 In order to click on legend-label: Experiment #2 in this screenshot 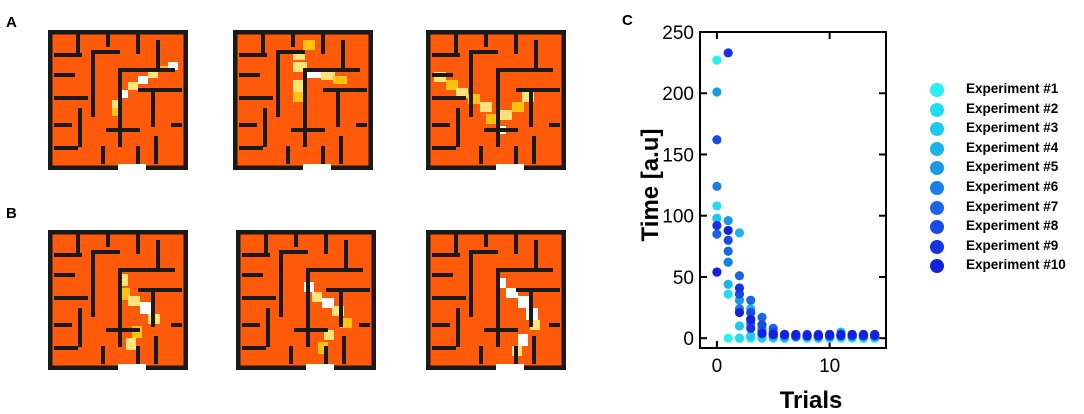, I will do `click(1012, 108)`.